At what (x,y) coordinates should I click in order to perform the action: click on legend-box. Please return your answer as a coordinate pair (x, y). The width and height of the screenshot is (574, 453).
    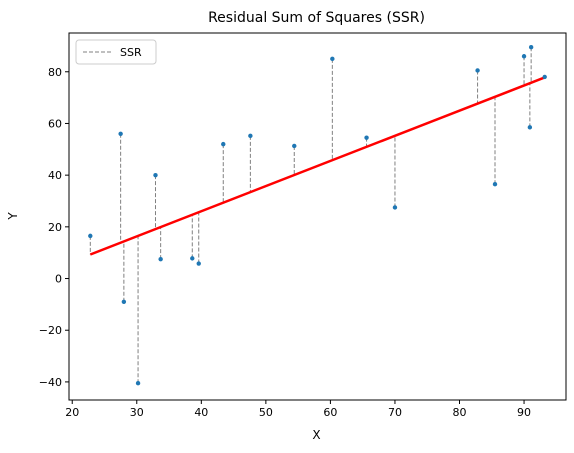
    Looking at the image, I should click on (116, 52).